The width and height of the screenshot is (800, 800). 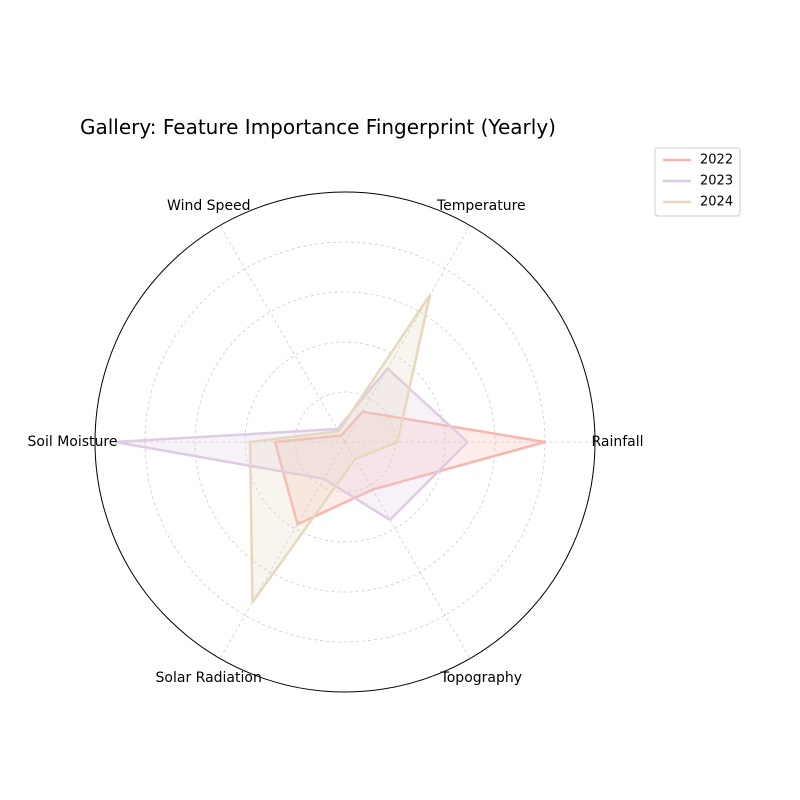 What do you see at coordinates (716, 181) in the screenshot?
I see `legend-label-2023: 2023` at bounding box center [716, 181].